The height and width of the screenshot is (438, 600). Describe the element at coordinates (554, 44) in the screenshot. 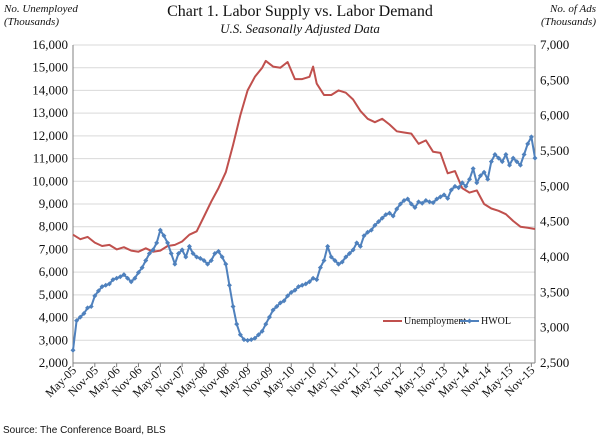

I see `right-tick-label: 7,000` at that location.